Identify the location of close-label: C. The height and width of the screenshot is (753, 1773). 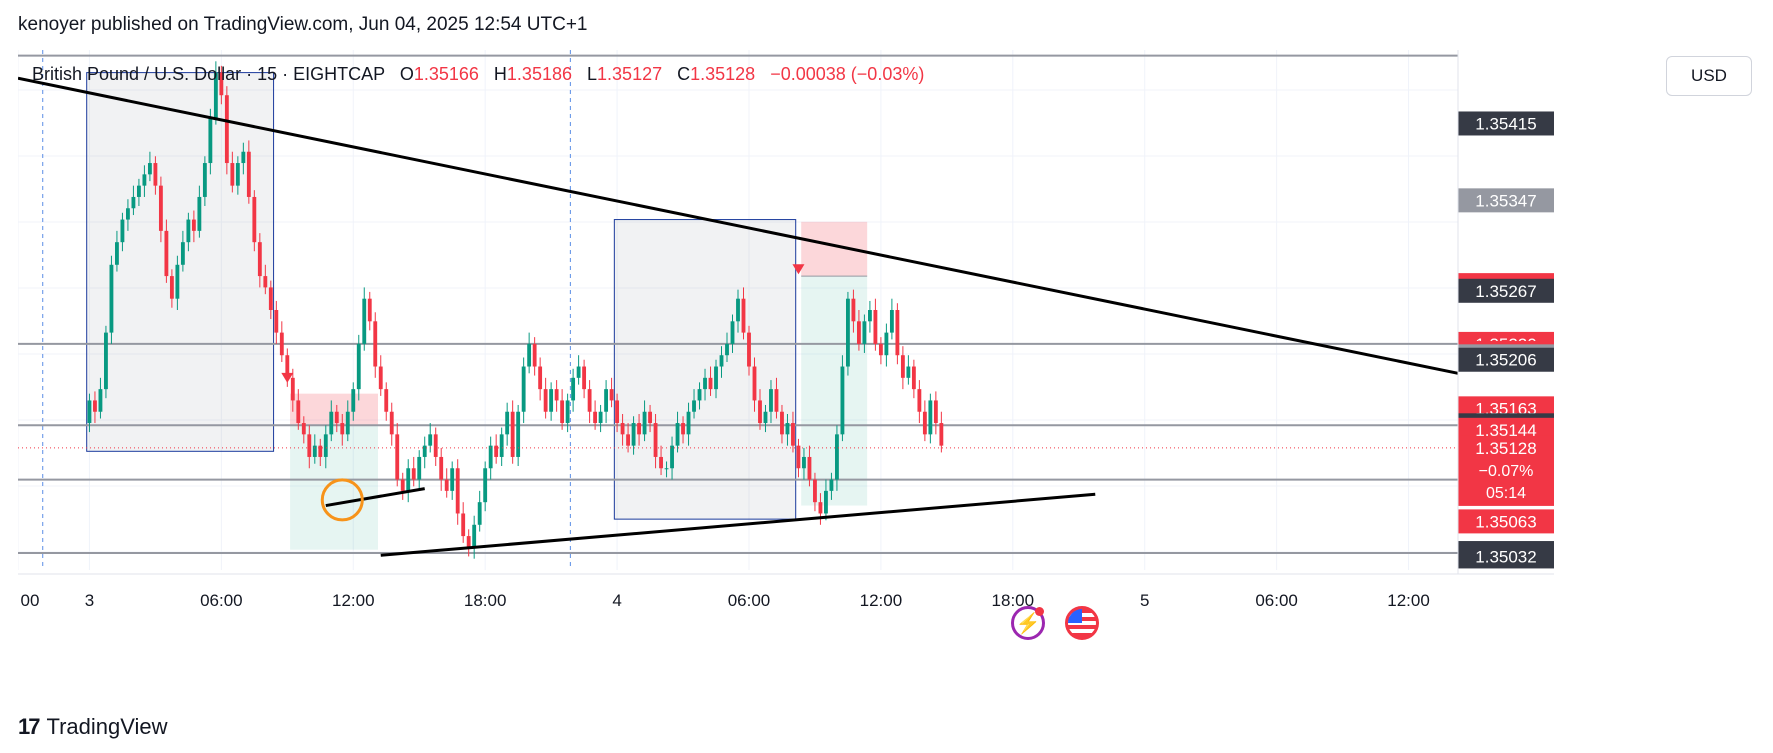
(684, 74).